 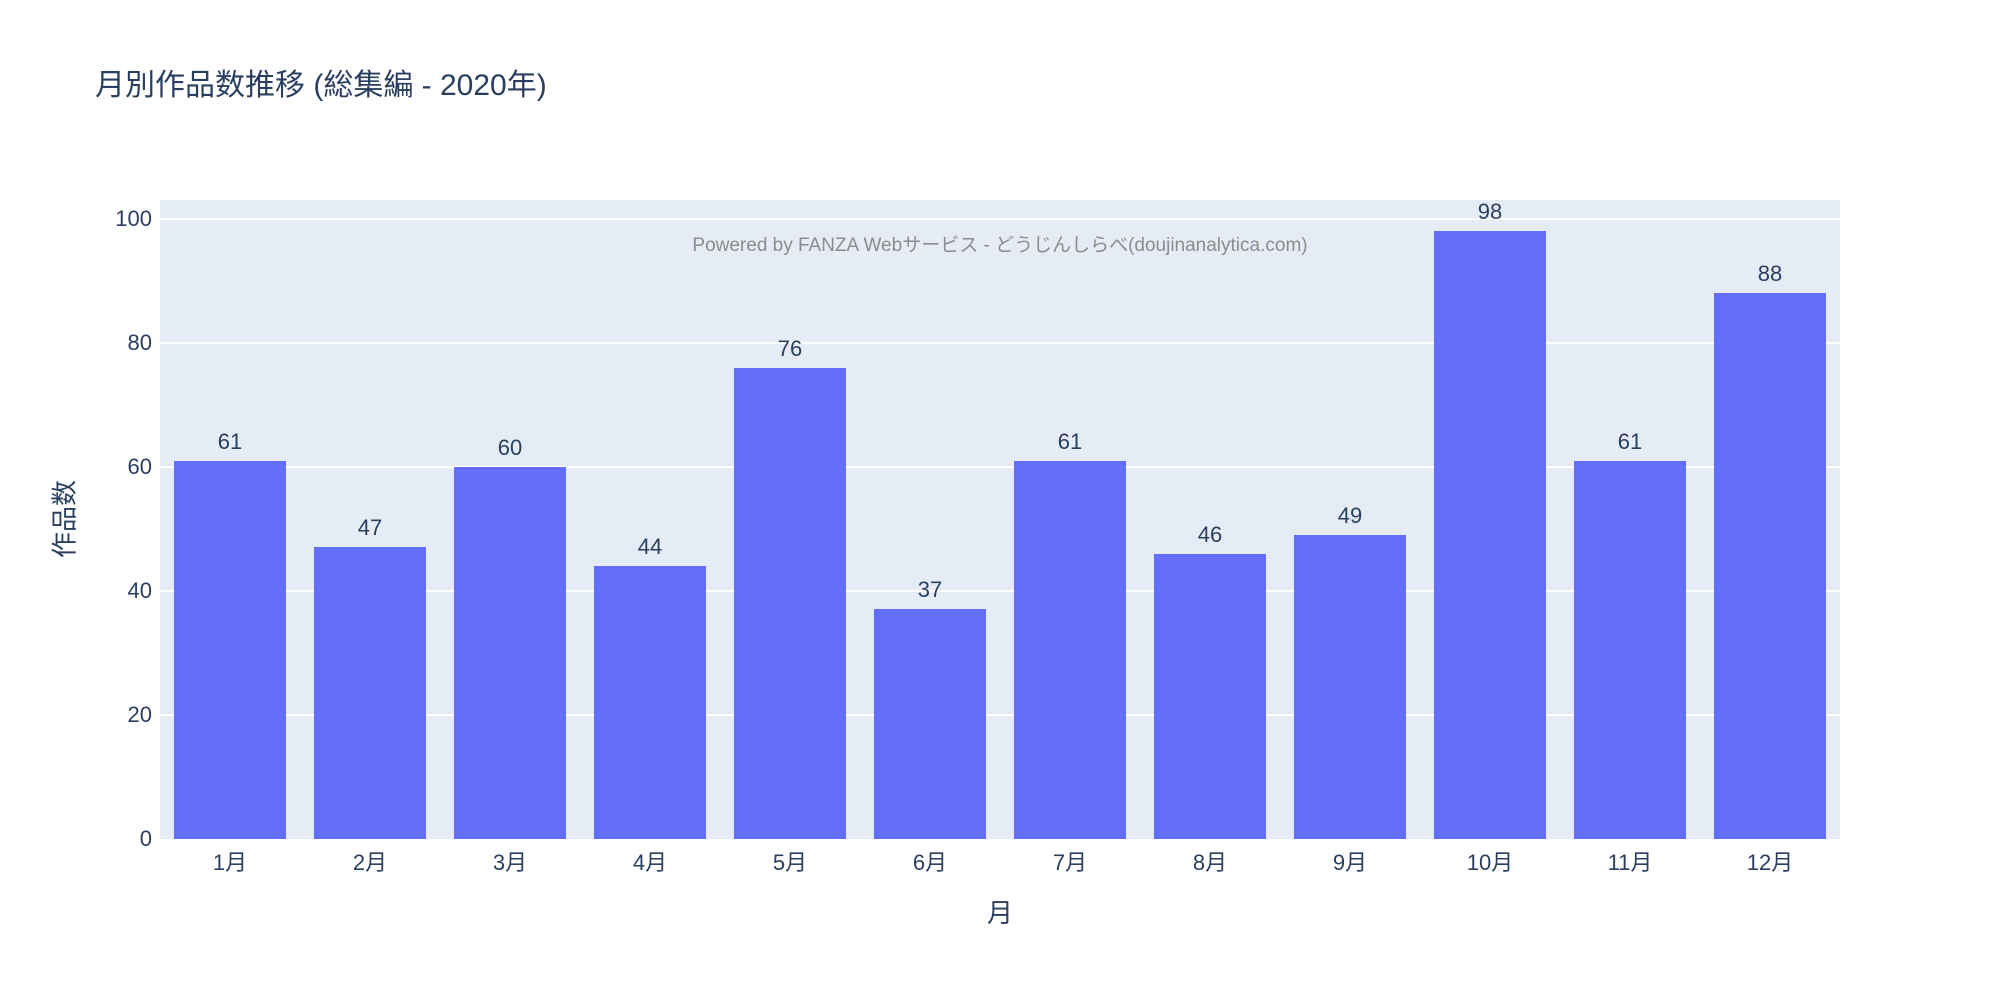 I want to click on x-tick-label-12月: 12月, so click(x=1770, y=862).